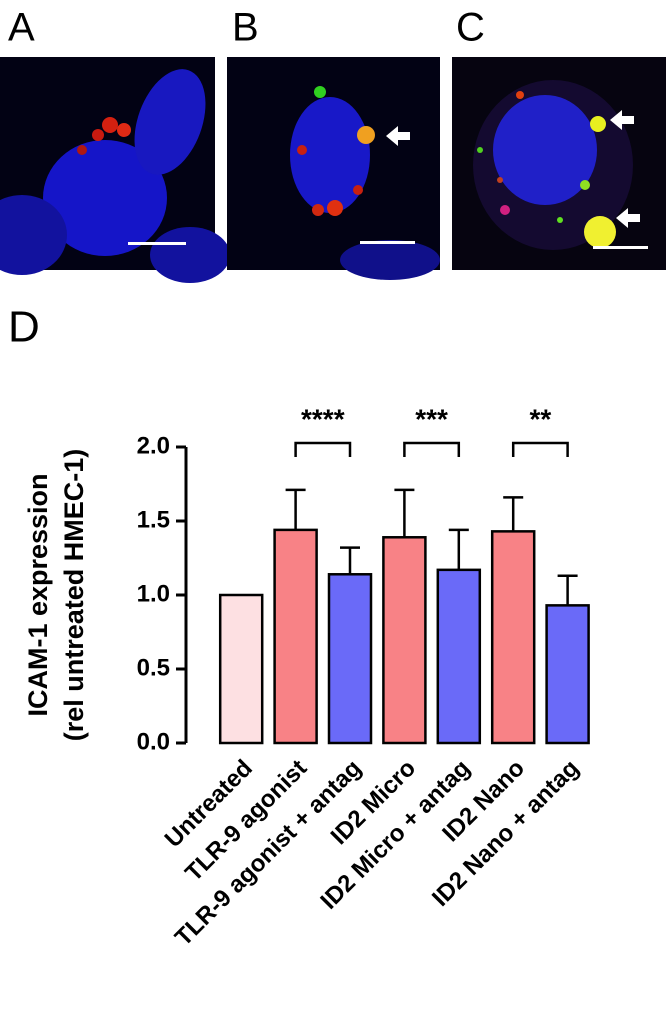 The height and width of the screenshot is (1025, 666). I want to click on micrograph-c, so click(559, 163).